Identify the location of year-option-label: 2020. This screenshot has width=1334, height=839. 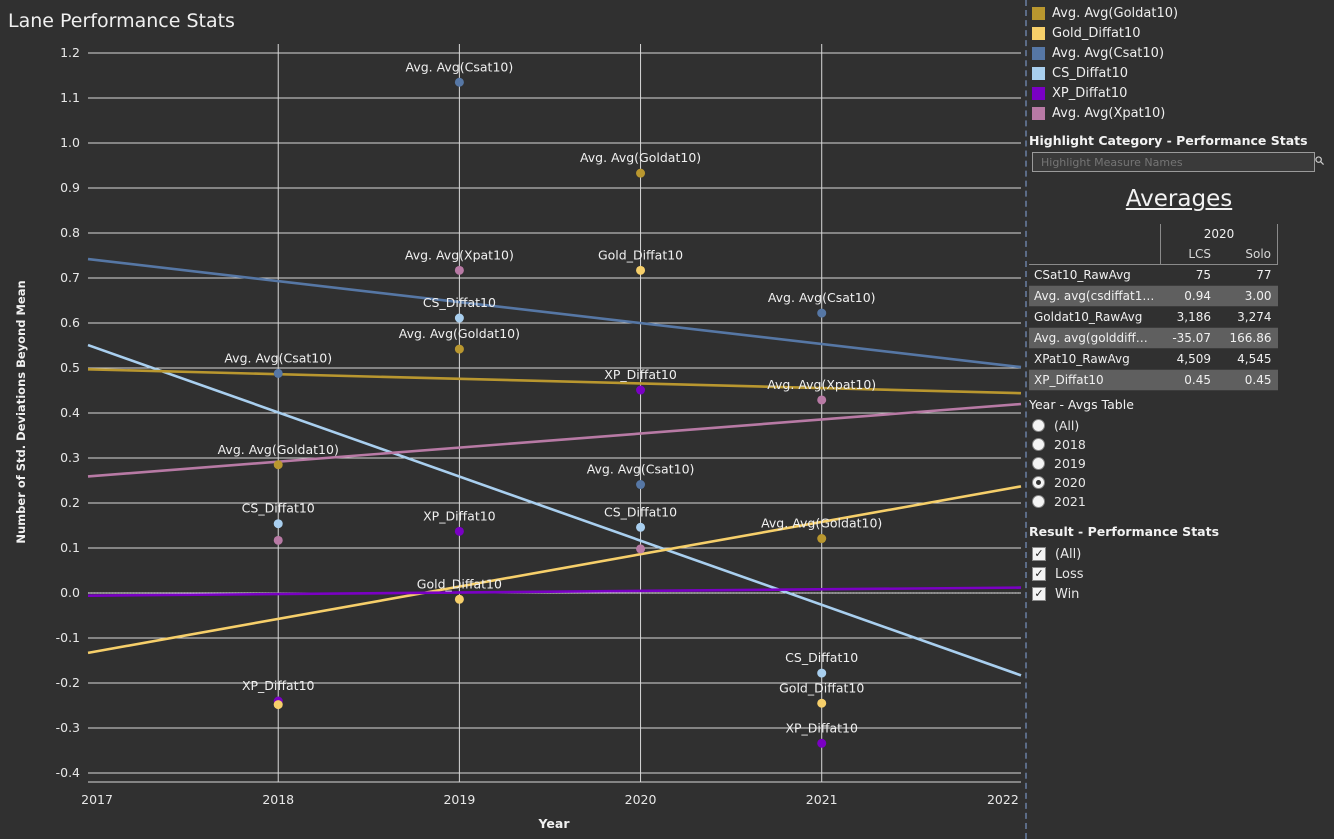
(1070, 482).